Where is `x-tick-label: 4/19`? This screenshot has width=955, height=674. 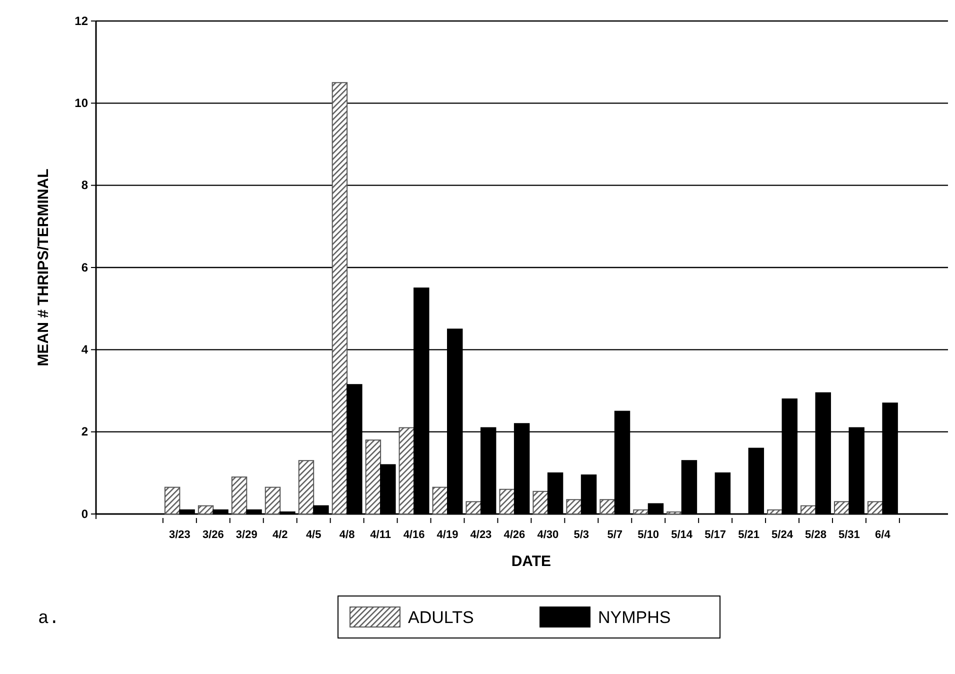
x-tick-label: 4/19 is located at coordinates (447, 535).